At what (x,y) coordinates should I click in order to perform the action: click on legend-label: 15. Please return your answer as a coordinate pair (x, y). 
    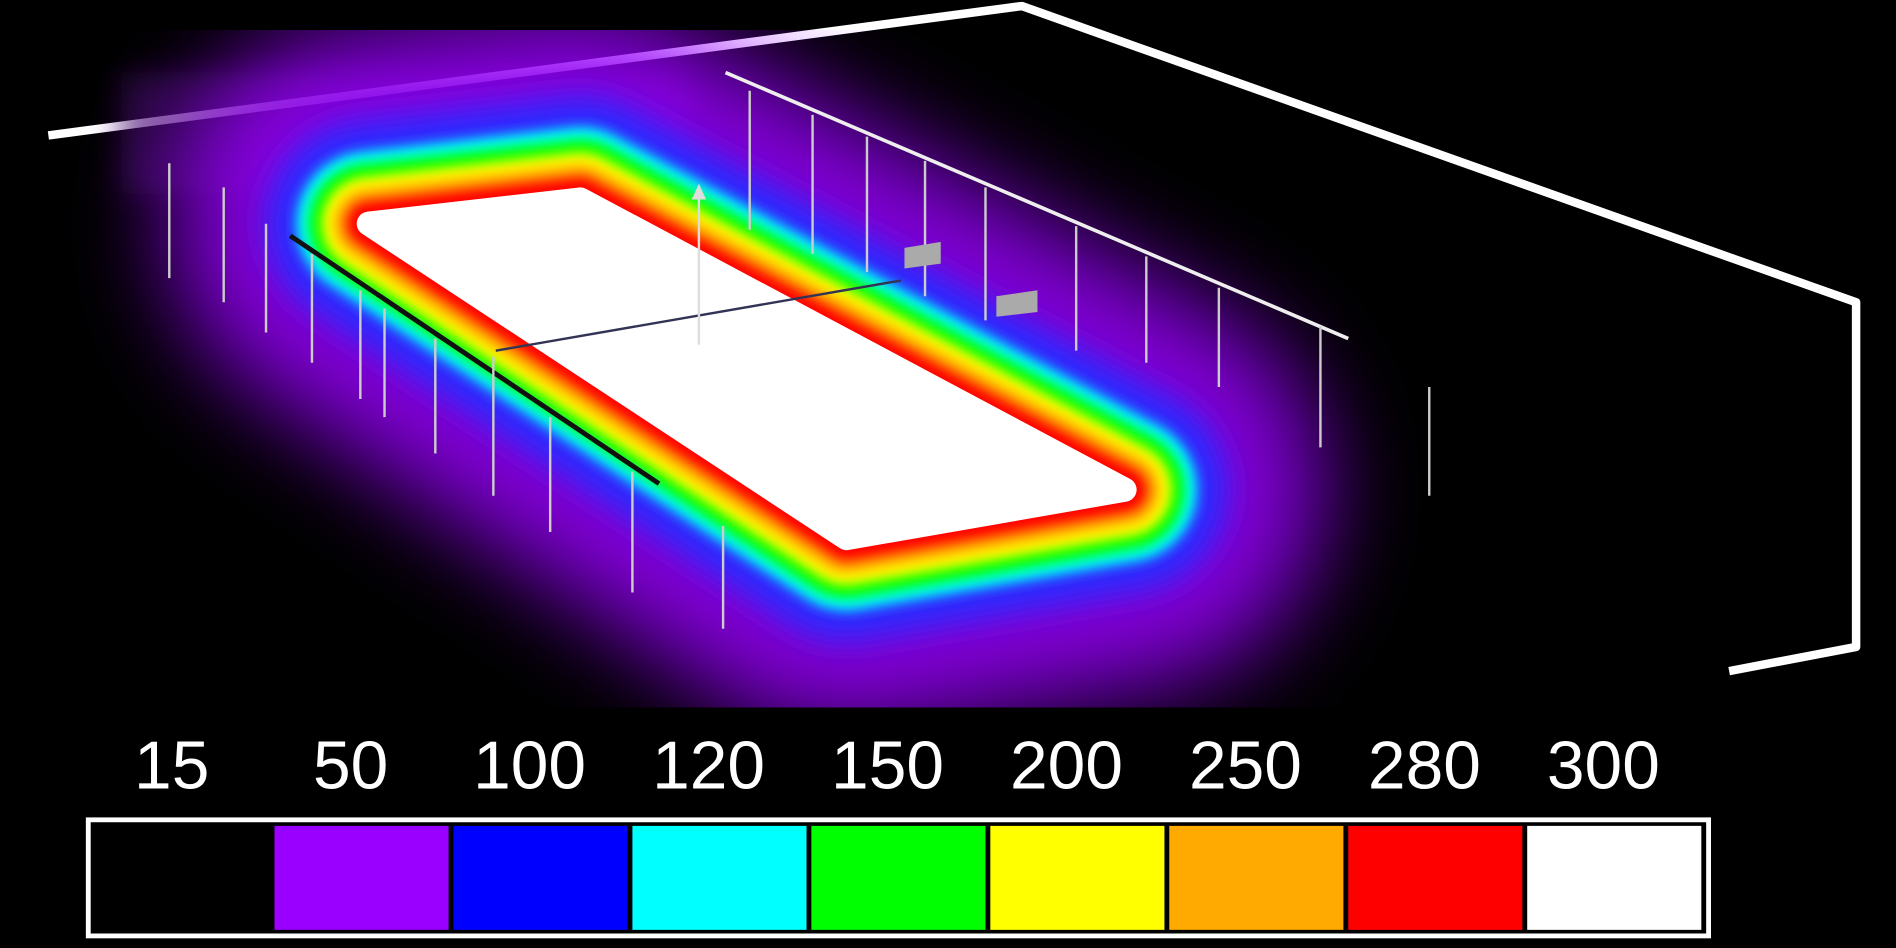
    Looking at the image, I should click on (171, 765).